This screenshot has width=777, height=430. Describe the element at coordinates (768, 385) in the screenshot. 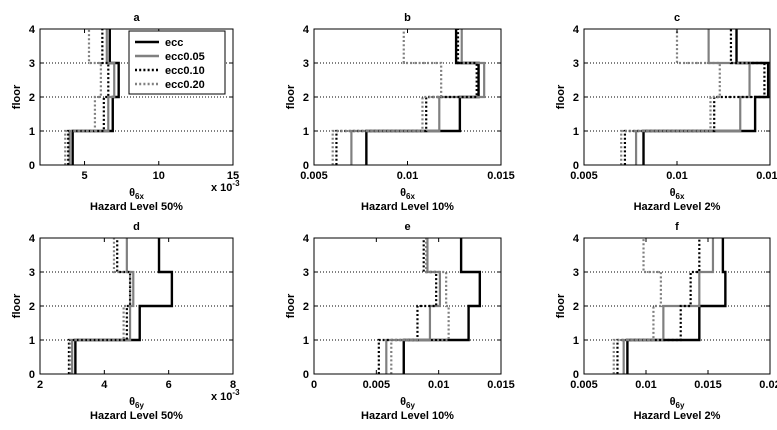

I see `x-tick-label: 0.02` at that location.